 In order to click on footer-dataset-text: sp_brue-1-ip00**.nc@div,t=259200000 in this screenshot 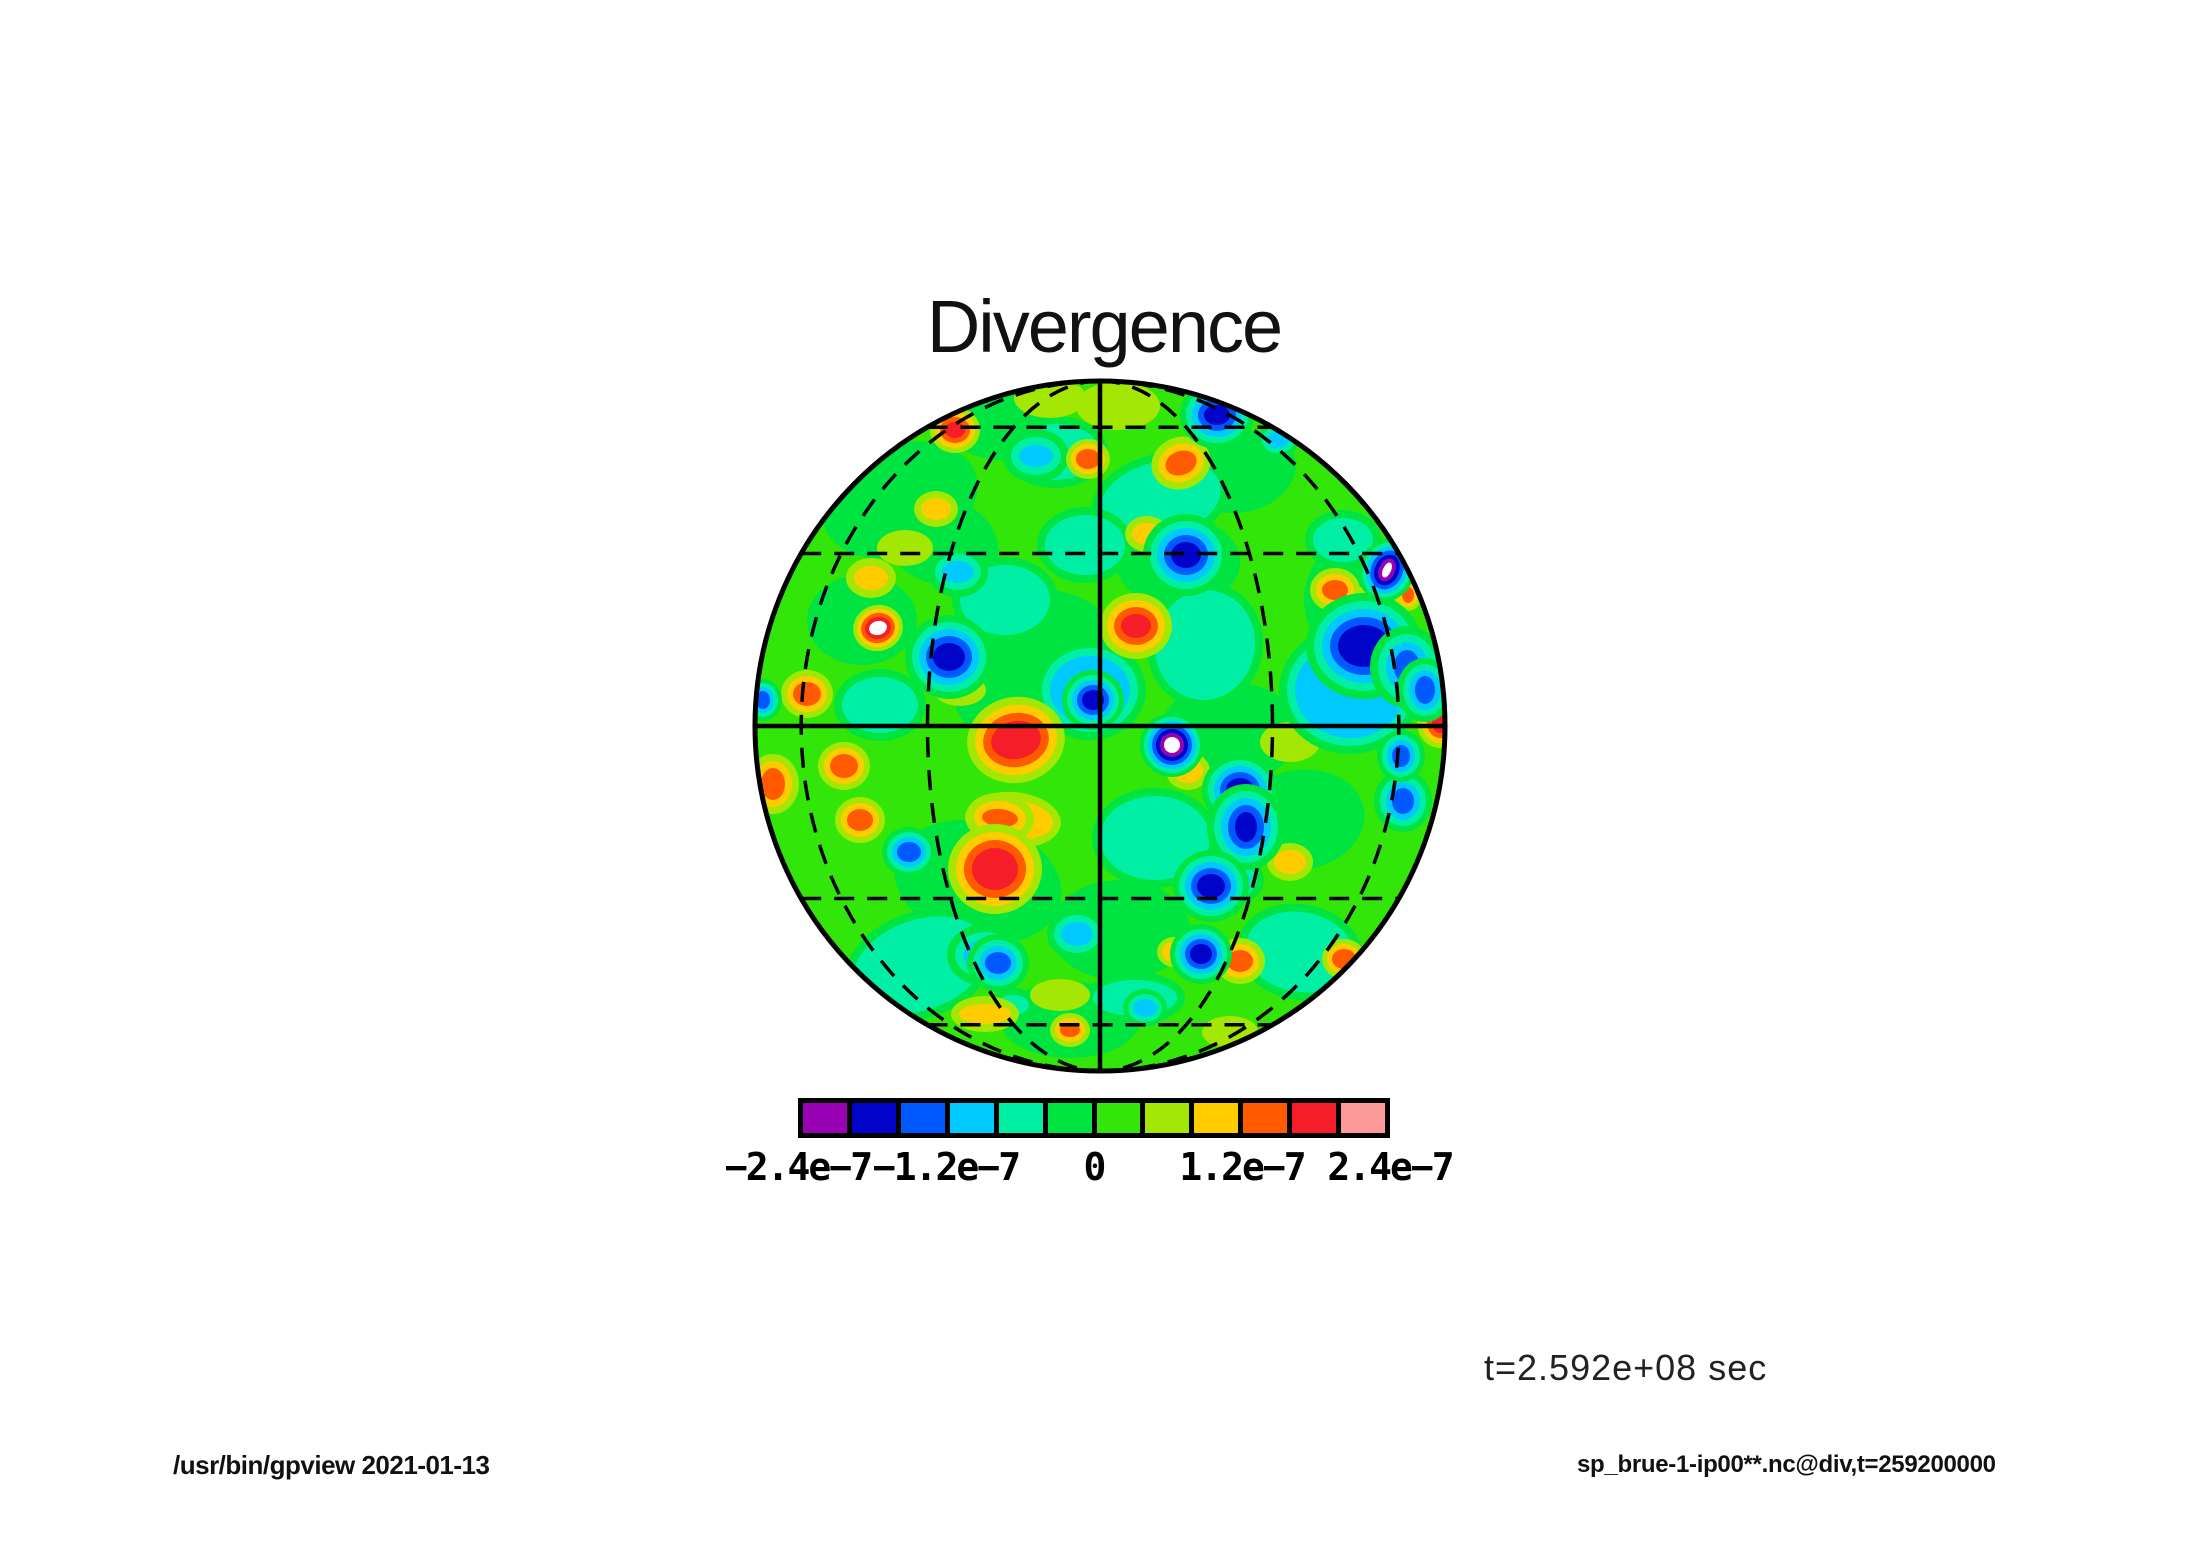, I will do `click(1786, 1464)`.